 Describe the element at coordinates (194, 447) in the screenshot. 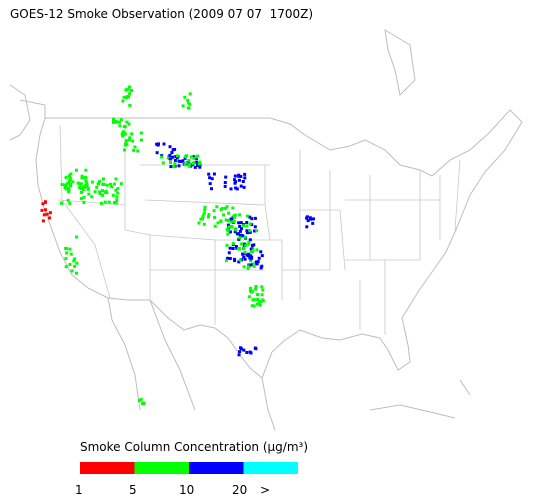

I see `legend-title: Smoke Column Concentration (μg/m³)` at that location.